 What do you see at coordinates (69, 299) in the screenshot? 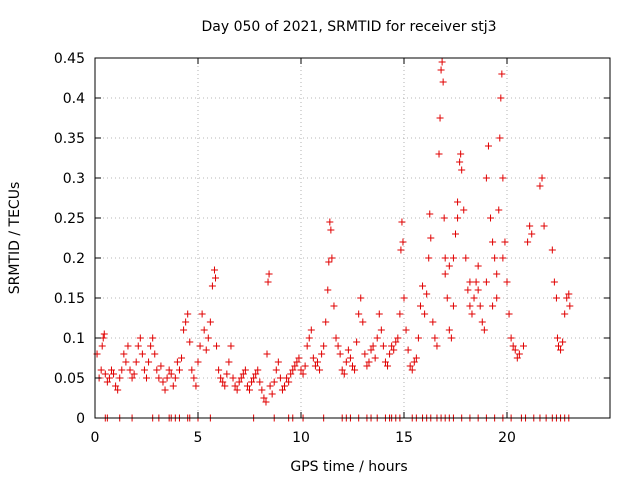
I see `y-tick-label: 0.15` at bounding box center [69, 299].